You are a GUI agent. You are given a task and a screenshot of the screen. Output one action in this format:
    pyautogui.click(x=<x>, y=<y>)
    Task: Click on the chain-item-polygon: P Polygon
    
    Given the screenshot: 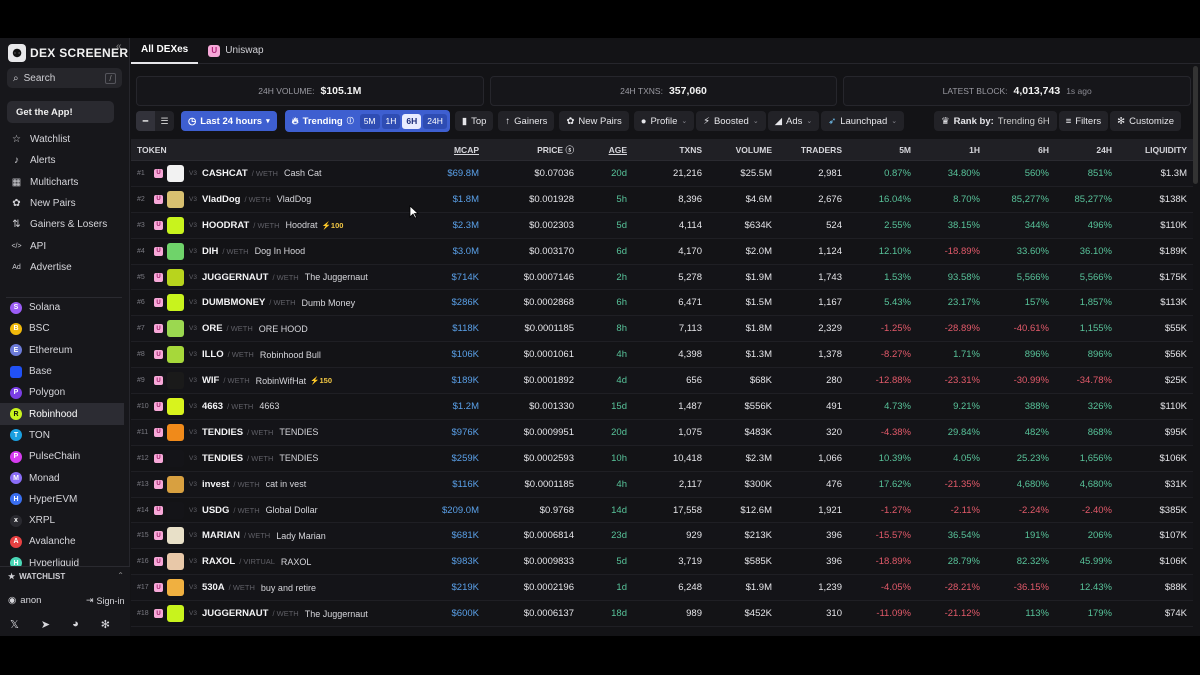 What is the action you would take?
    pyautogui.click(x=62, y=392)
    